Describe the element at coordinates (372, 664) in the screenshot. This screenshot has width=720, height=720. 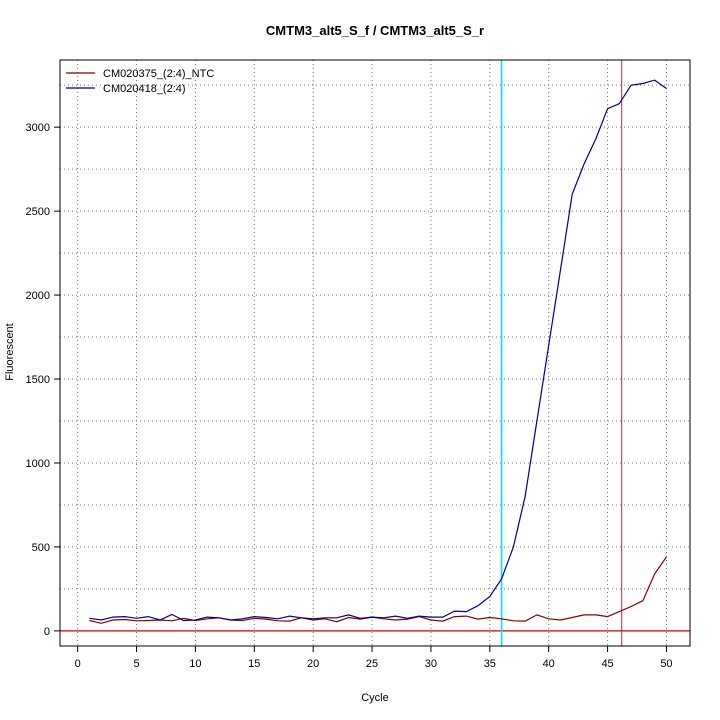
I see `x-tick-label: 25` at that location.